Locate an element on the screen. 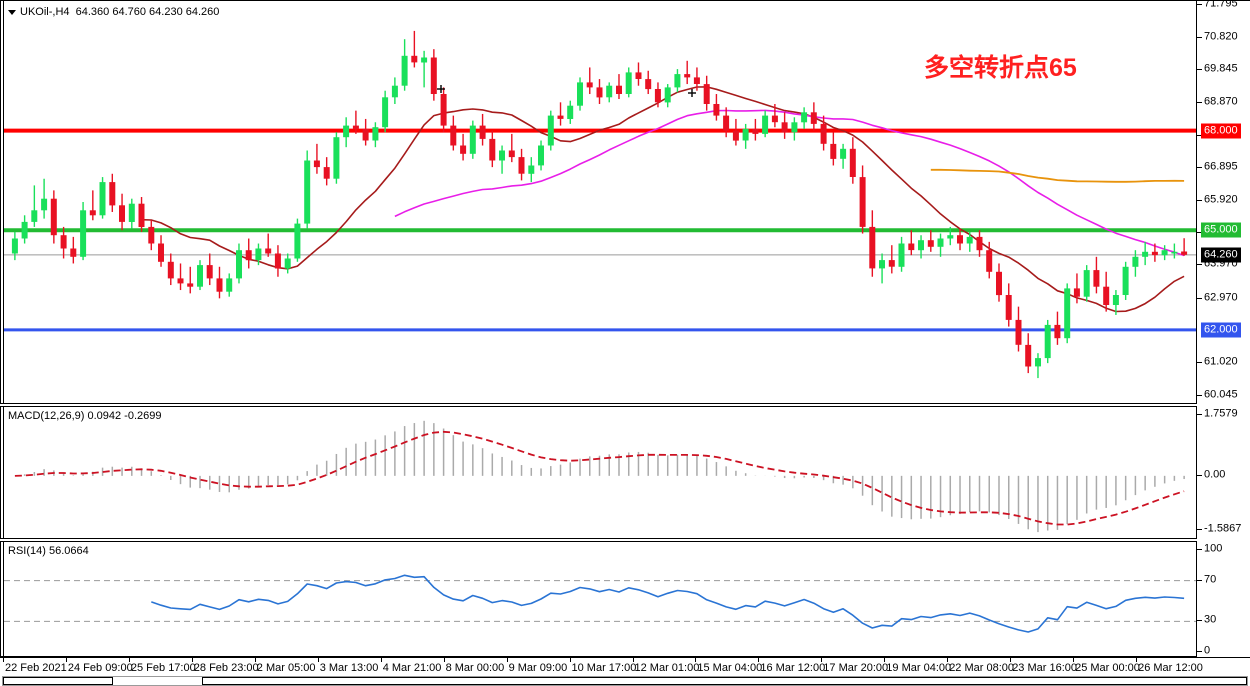 The height and width of the screenshot is (686, 1250). rsi-header: RSI(14) 56.0664 is located at coordinates (48, 551).